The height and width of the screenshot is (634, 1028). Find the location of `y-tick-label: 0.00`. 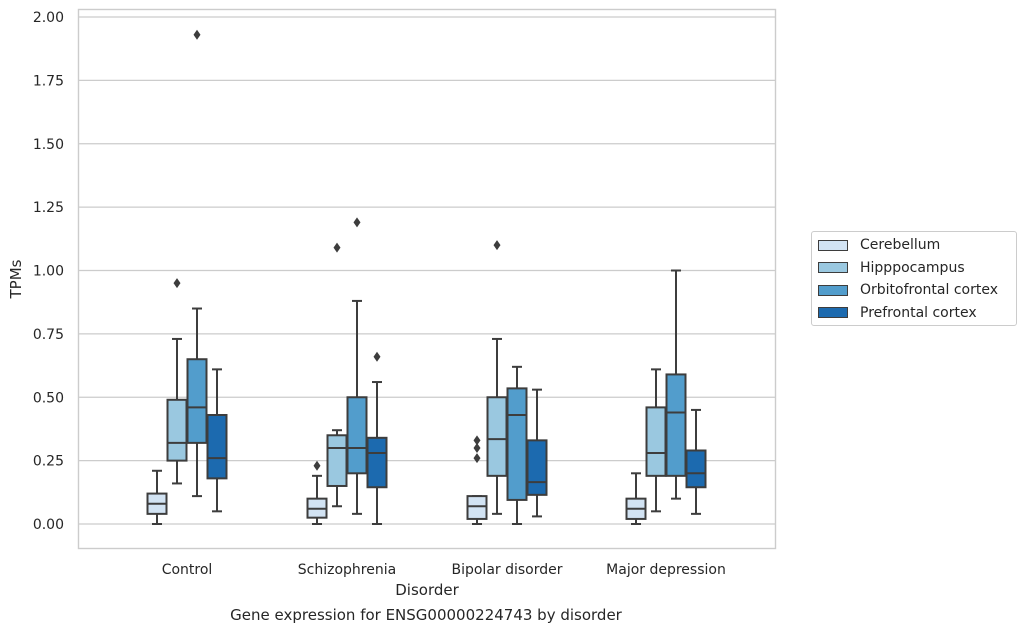

y-tick-label: 0.00 is located at coordinates (48, 525).